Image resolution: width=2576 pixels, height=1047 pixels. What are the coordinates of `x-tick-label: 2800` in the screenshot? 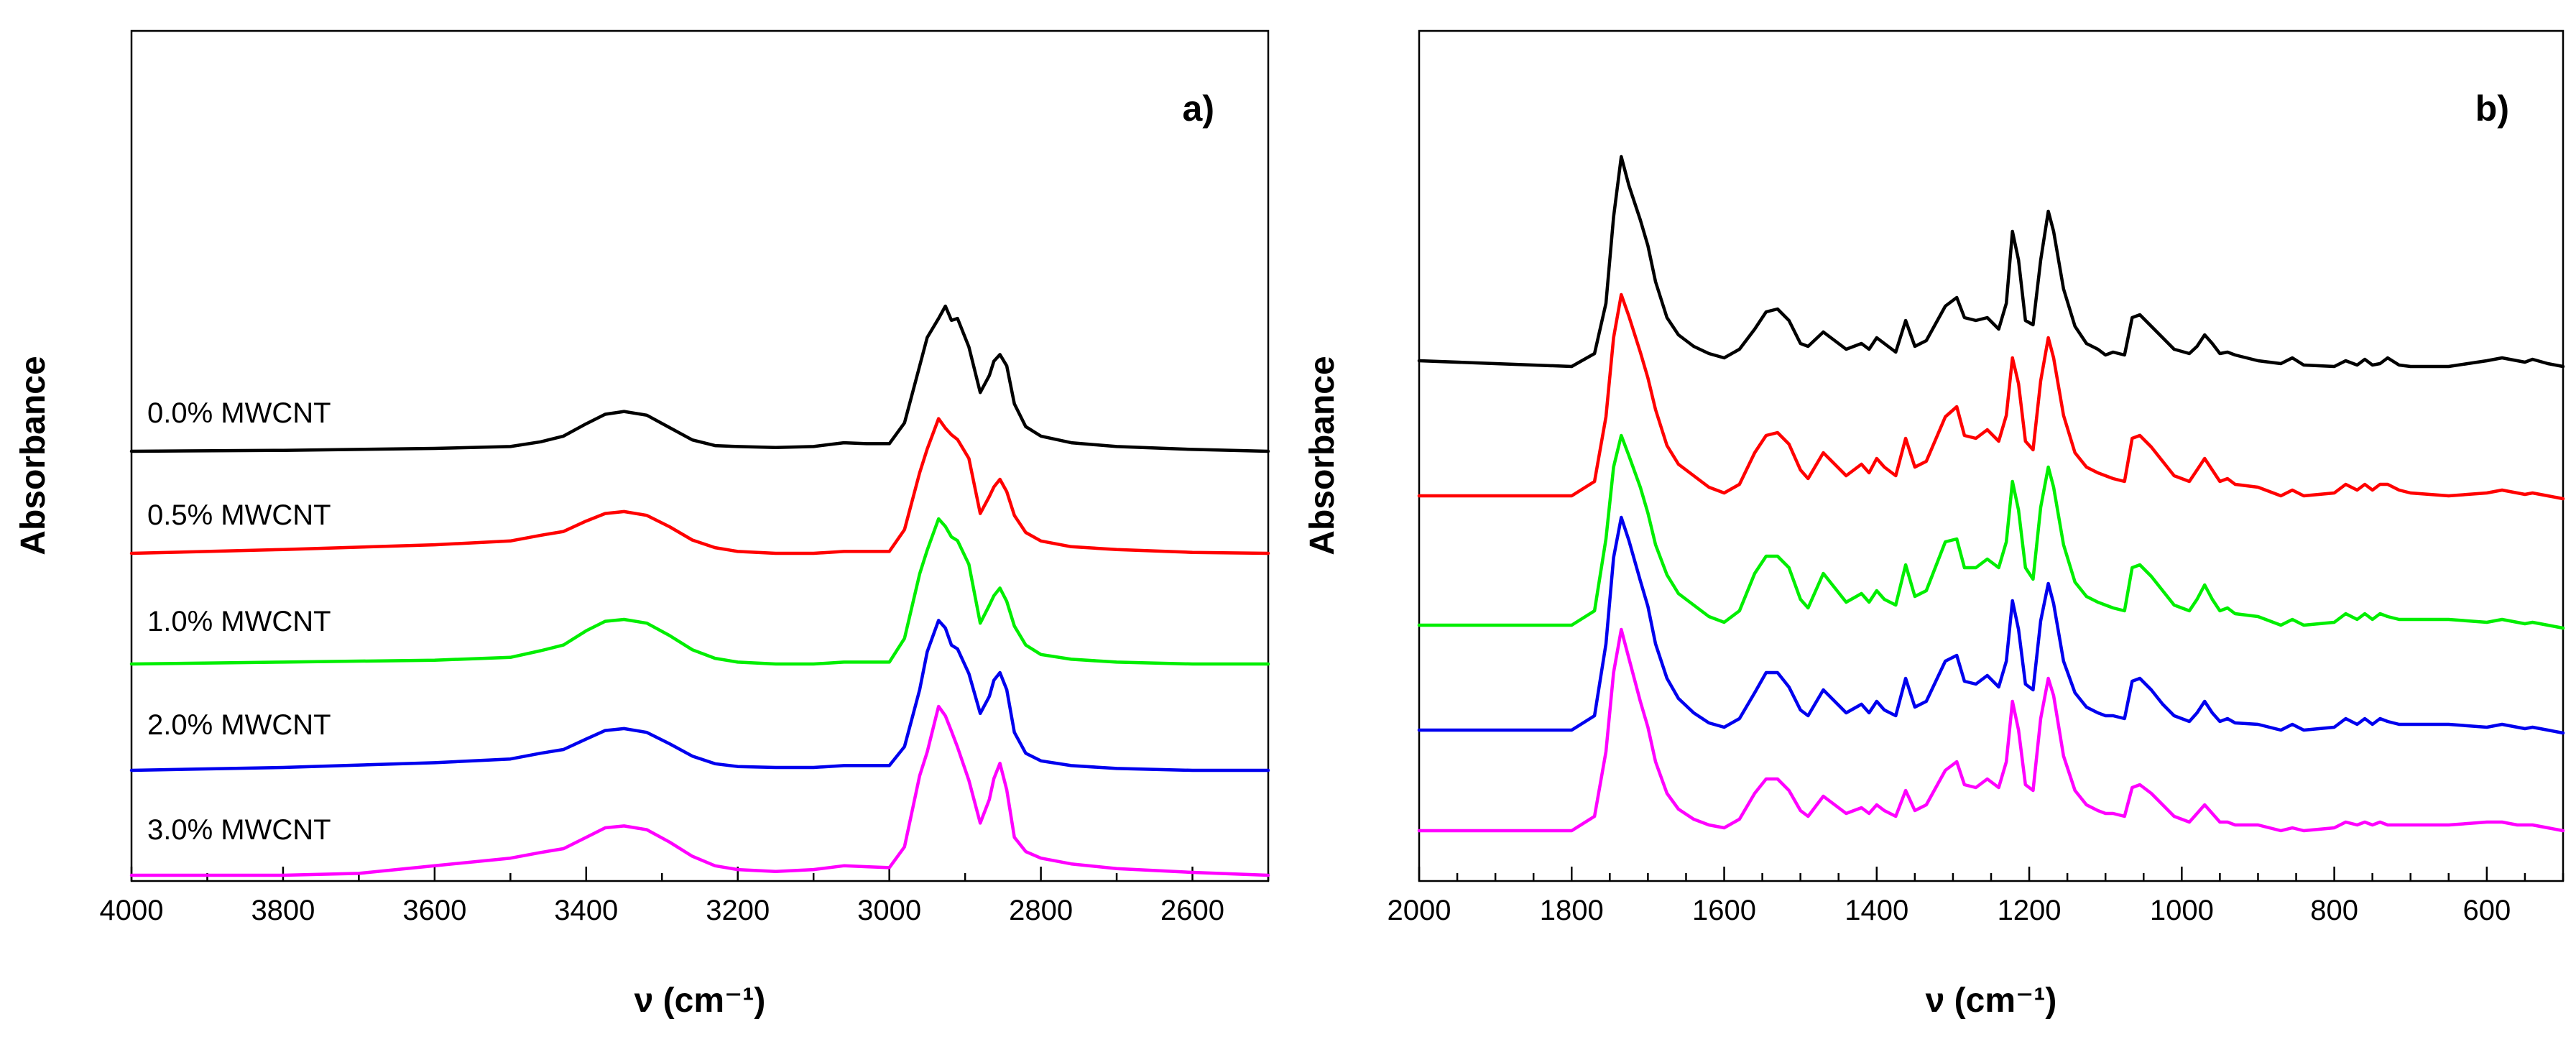 It's located at (1041, 910).